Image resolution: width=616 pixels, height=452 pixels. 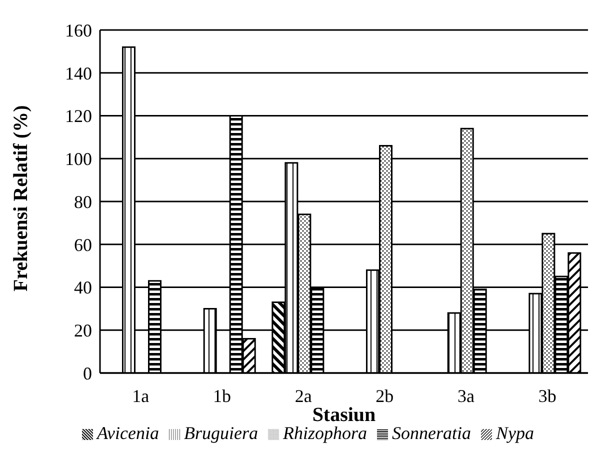 I want to click on legend-label: Sonneratia, so click(x=431, y=433).